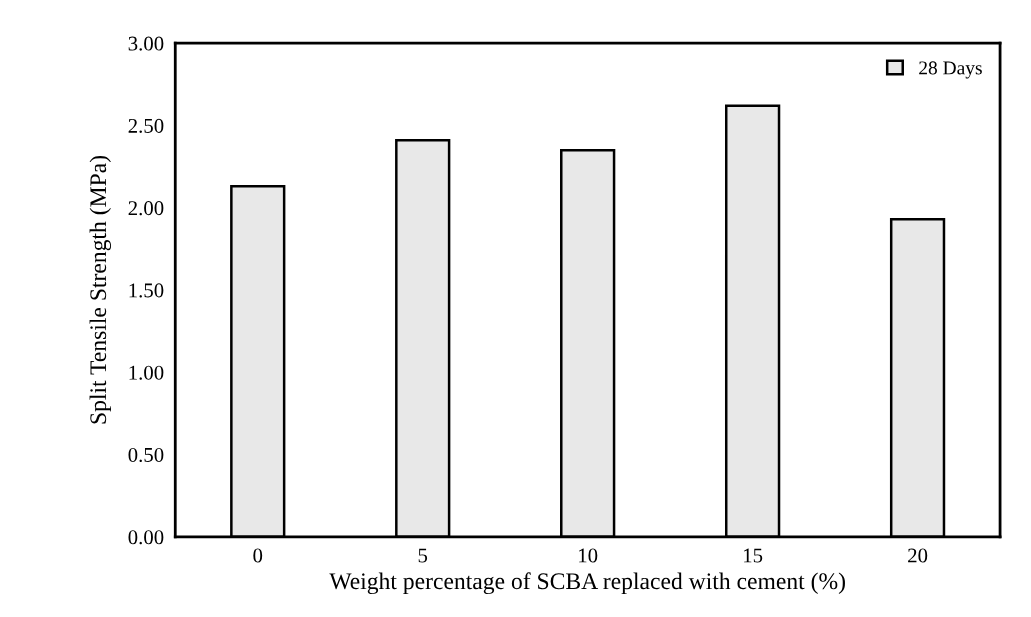  Describe the element at coordinates (588, 555) in the screenshot. I see `x-tick-label: 10` at that location.